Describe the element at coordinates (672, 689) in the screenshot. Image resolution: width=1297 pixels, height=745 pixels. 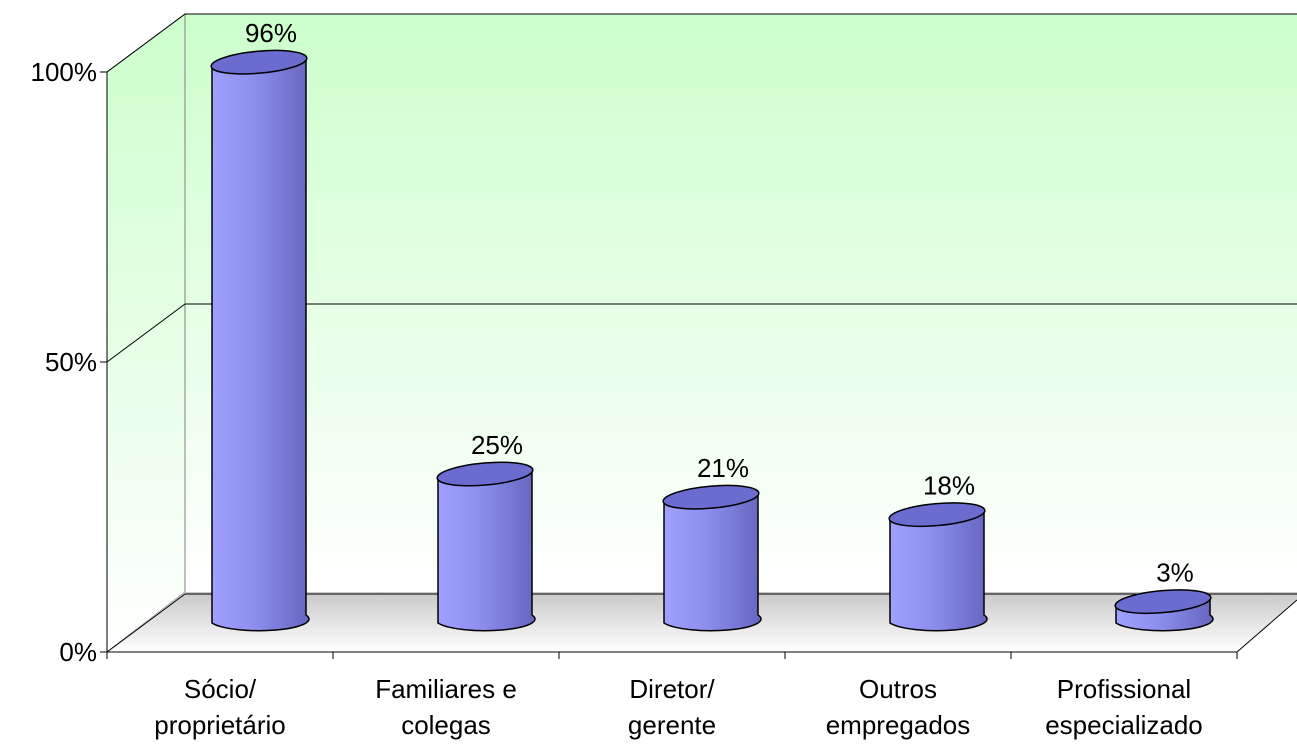
I see `x-tick-label: Diretor/` at that location.